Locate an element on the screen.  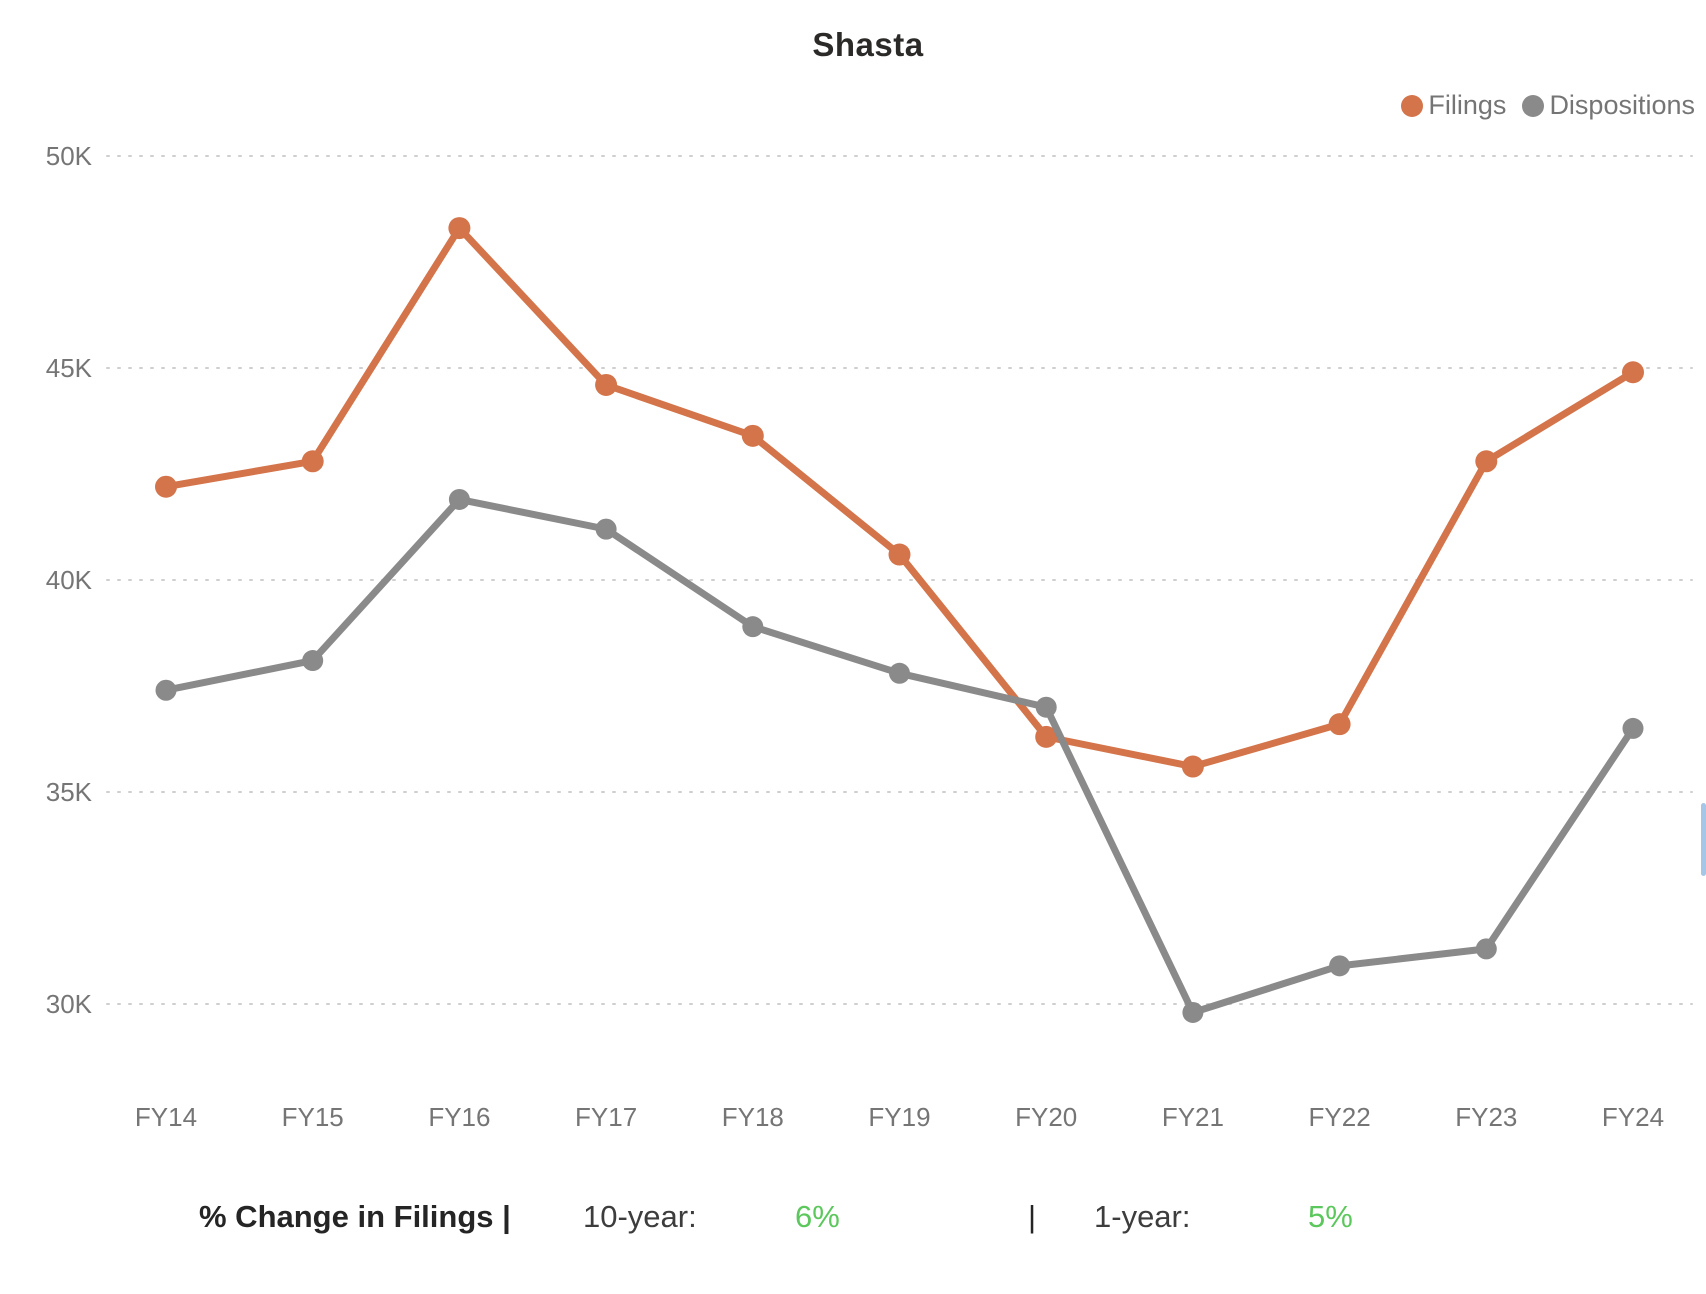
y-axis-label: 50K is located at coordinates (69, 156).